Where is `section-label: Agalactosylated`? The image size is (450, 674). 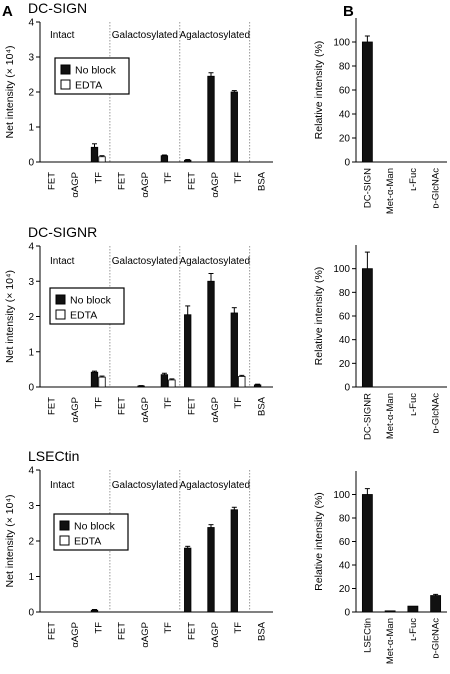 section-label: Agalactosylated is located at coordinates (214, 35).